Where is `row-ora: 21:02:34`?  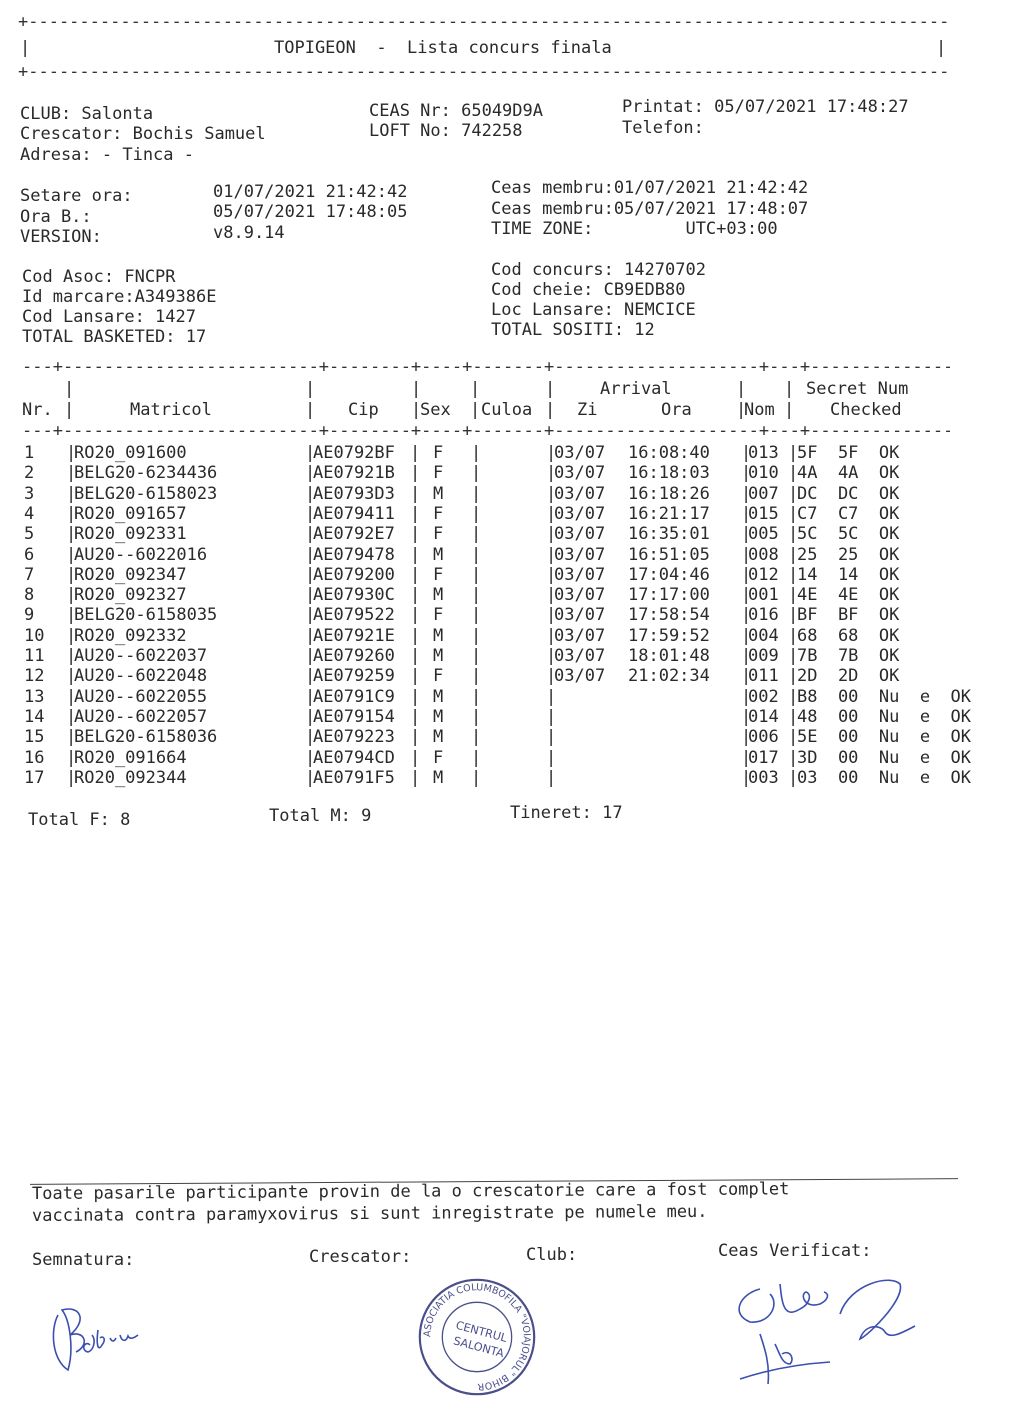
row-ora: 21:02:34 is located at coordinates (669, 676).